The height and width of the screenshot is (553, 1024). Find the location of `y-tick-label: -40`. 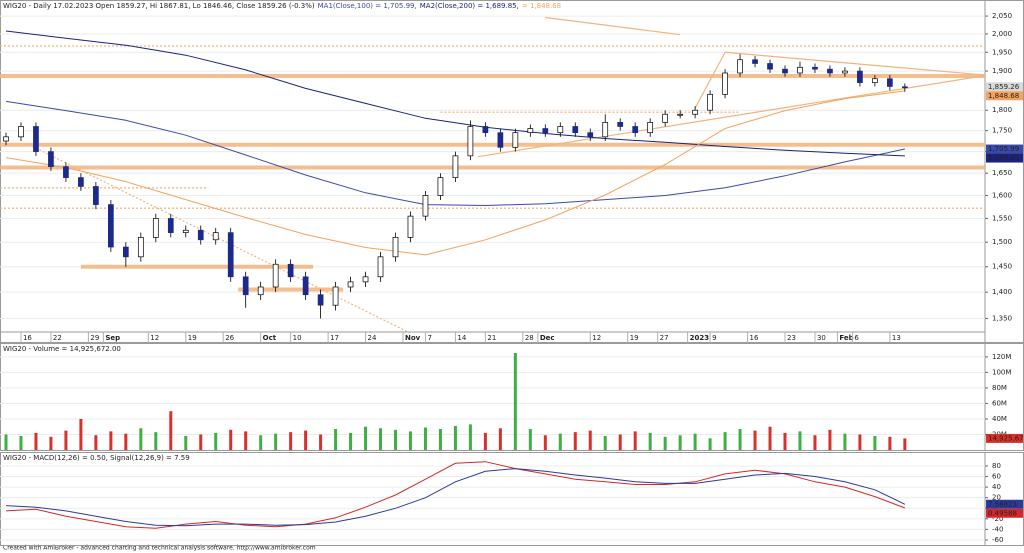

y-tick-label: -40 is located at coordinates (997, 529).